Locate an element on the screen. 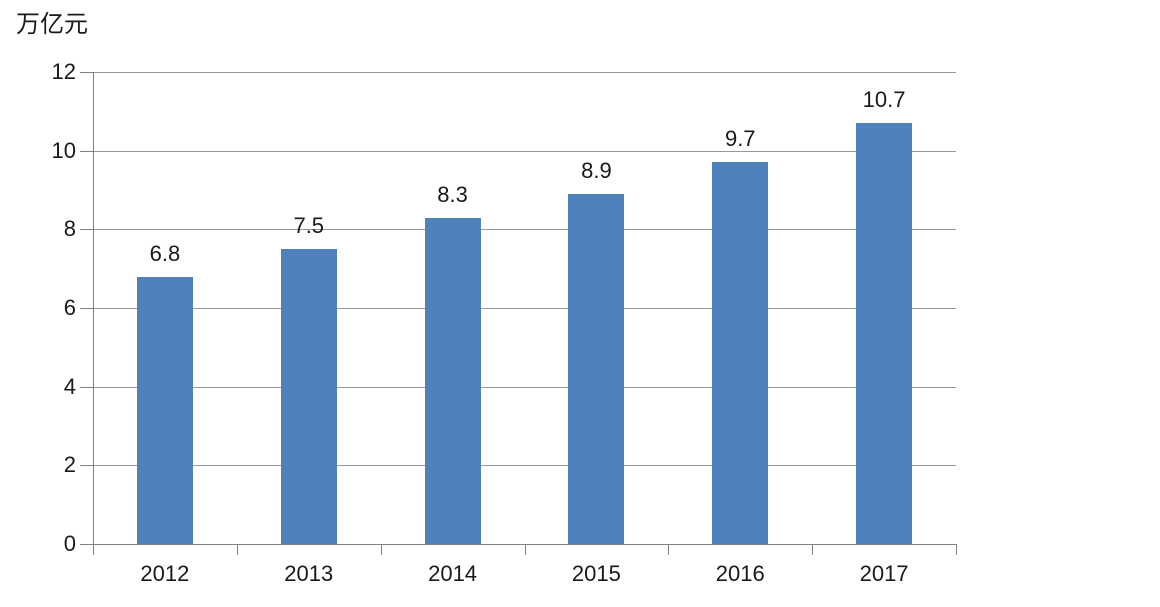 The image size is (1160, 607). y-axis-line is located at coordinates (93, 308).